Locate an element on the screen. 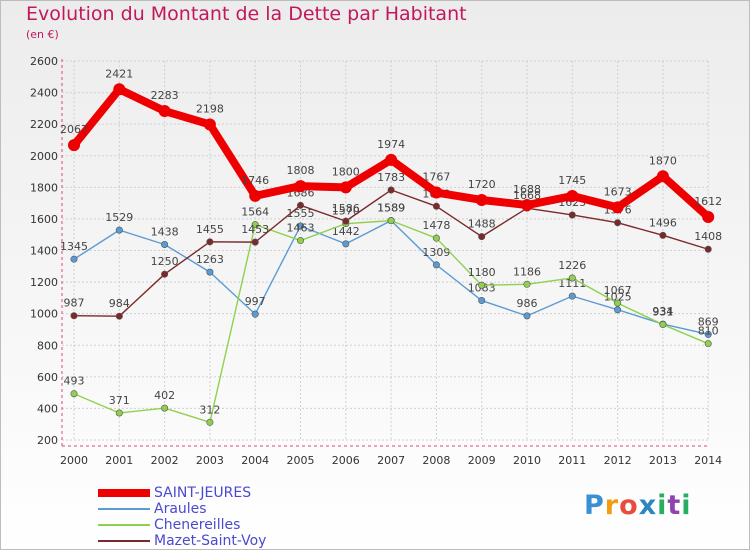  data-label: 1746 is located at coordinates (255, 180).